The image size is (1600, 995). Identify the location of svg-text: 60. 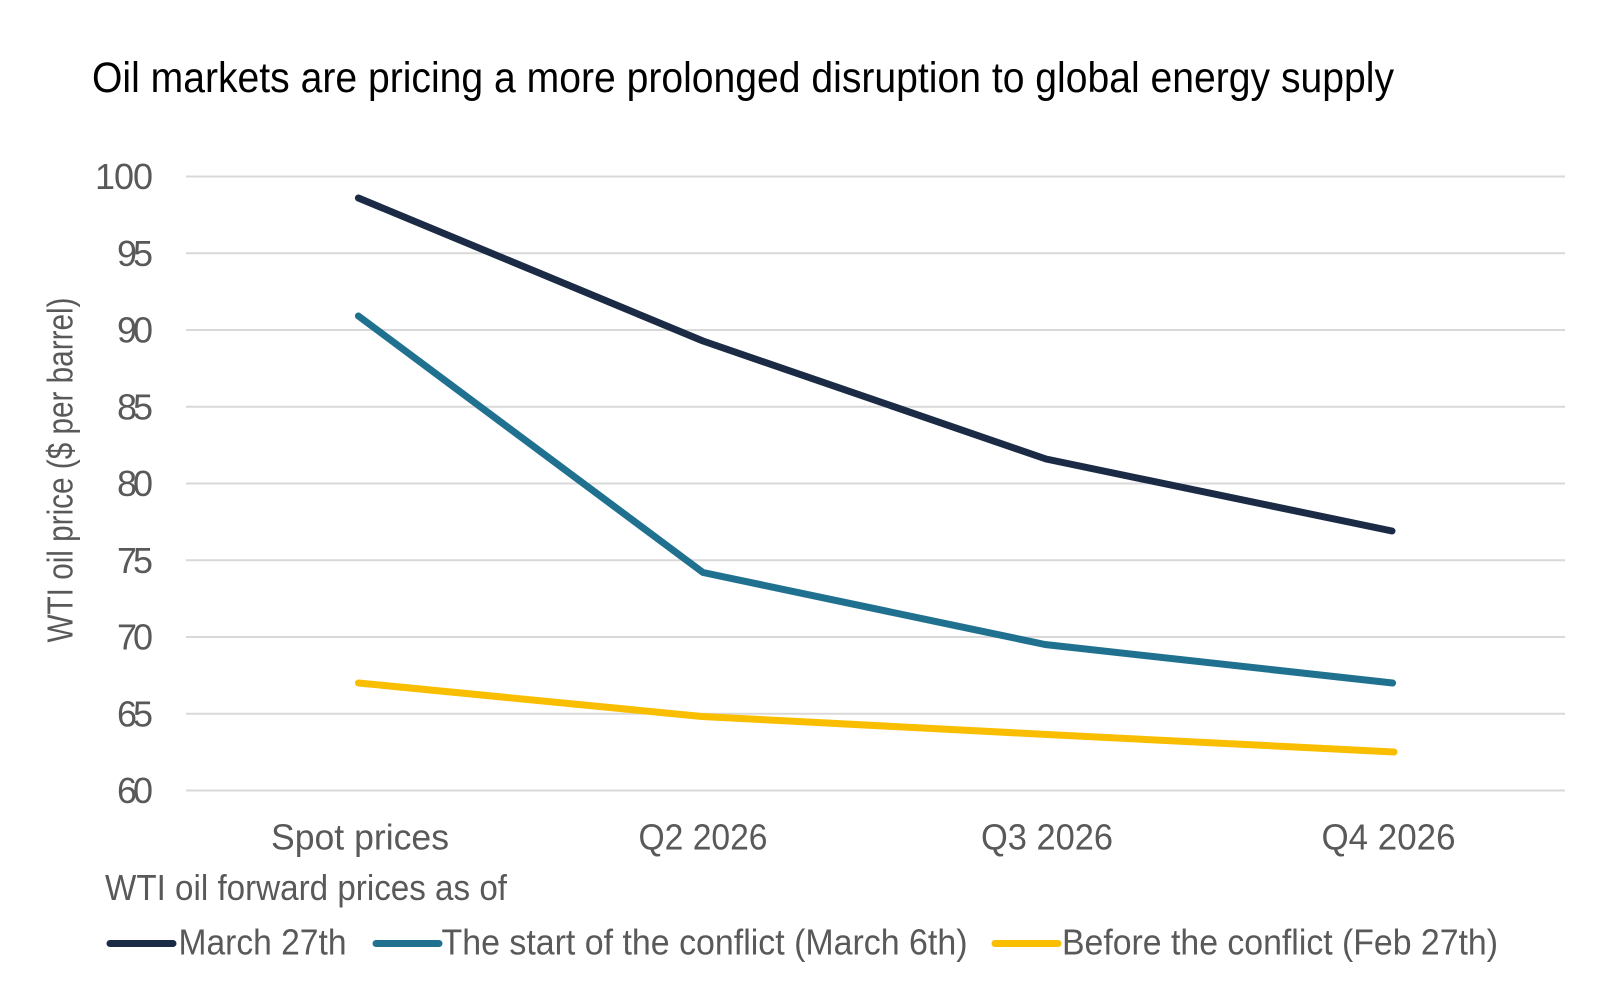
(135, 790).